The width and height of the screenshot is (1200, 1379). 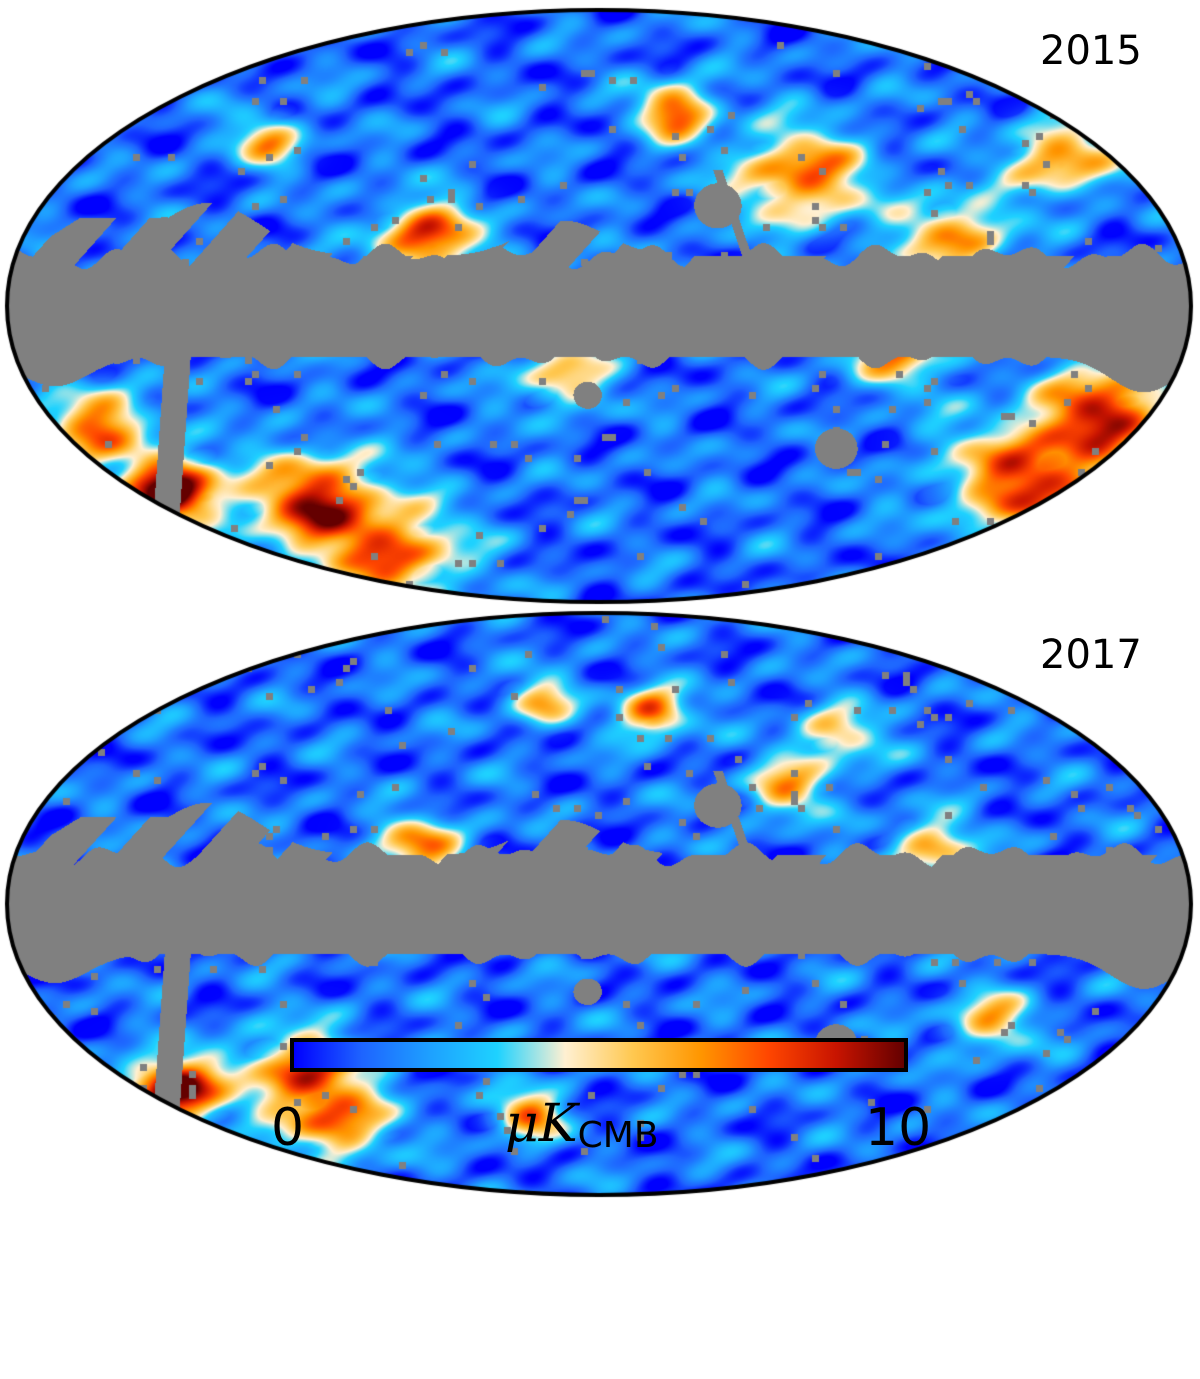 I want to click on colorbar-unit-label: μKCMB, so click(x=582, y=1125).